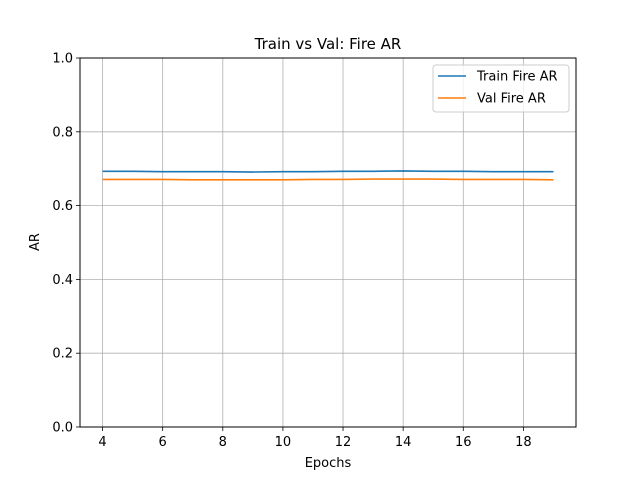  What do you see at coordinates (62, 206) in the screenshot?
I see `y-tick-label: 0.6` at bounding box center [62, 206].